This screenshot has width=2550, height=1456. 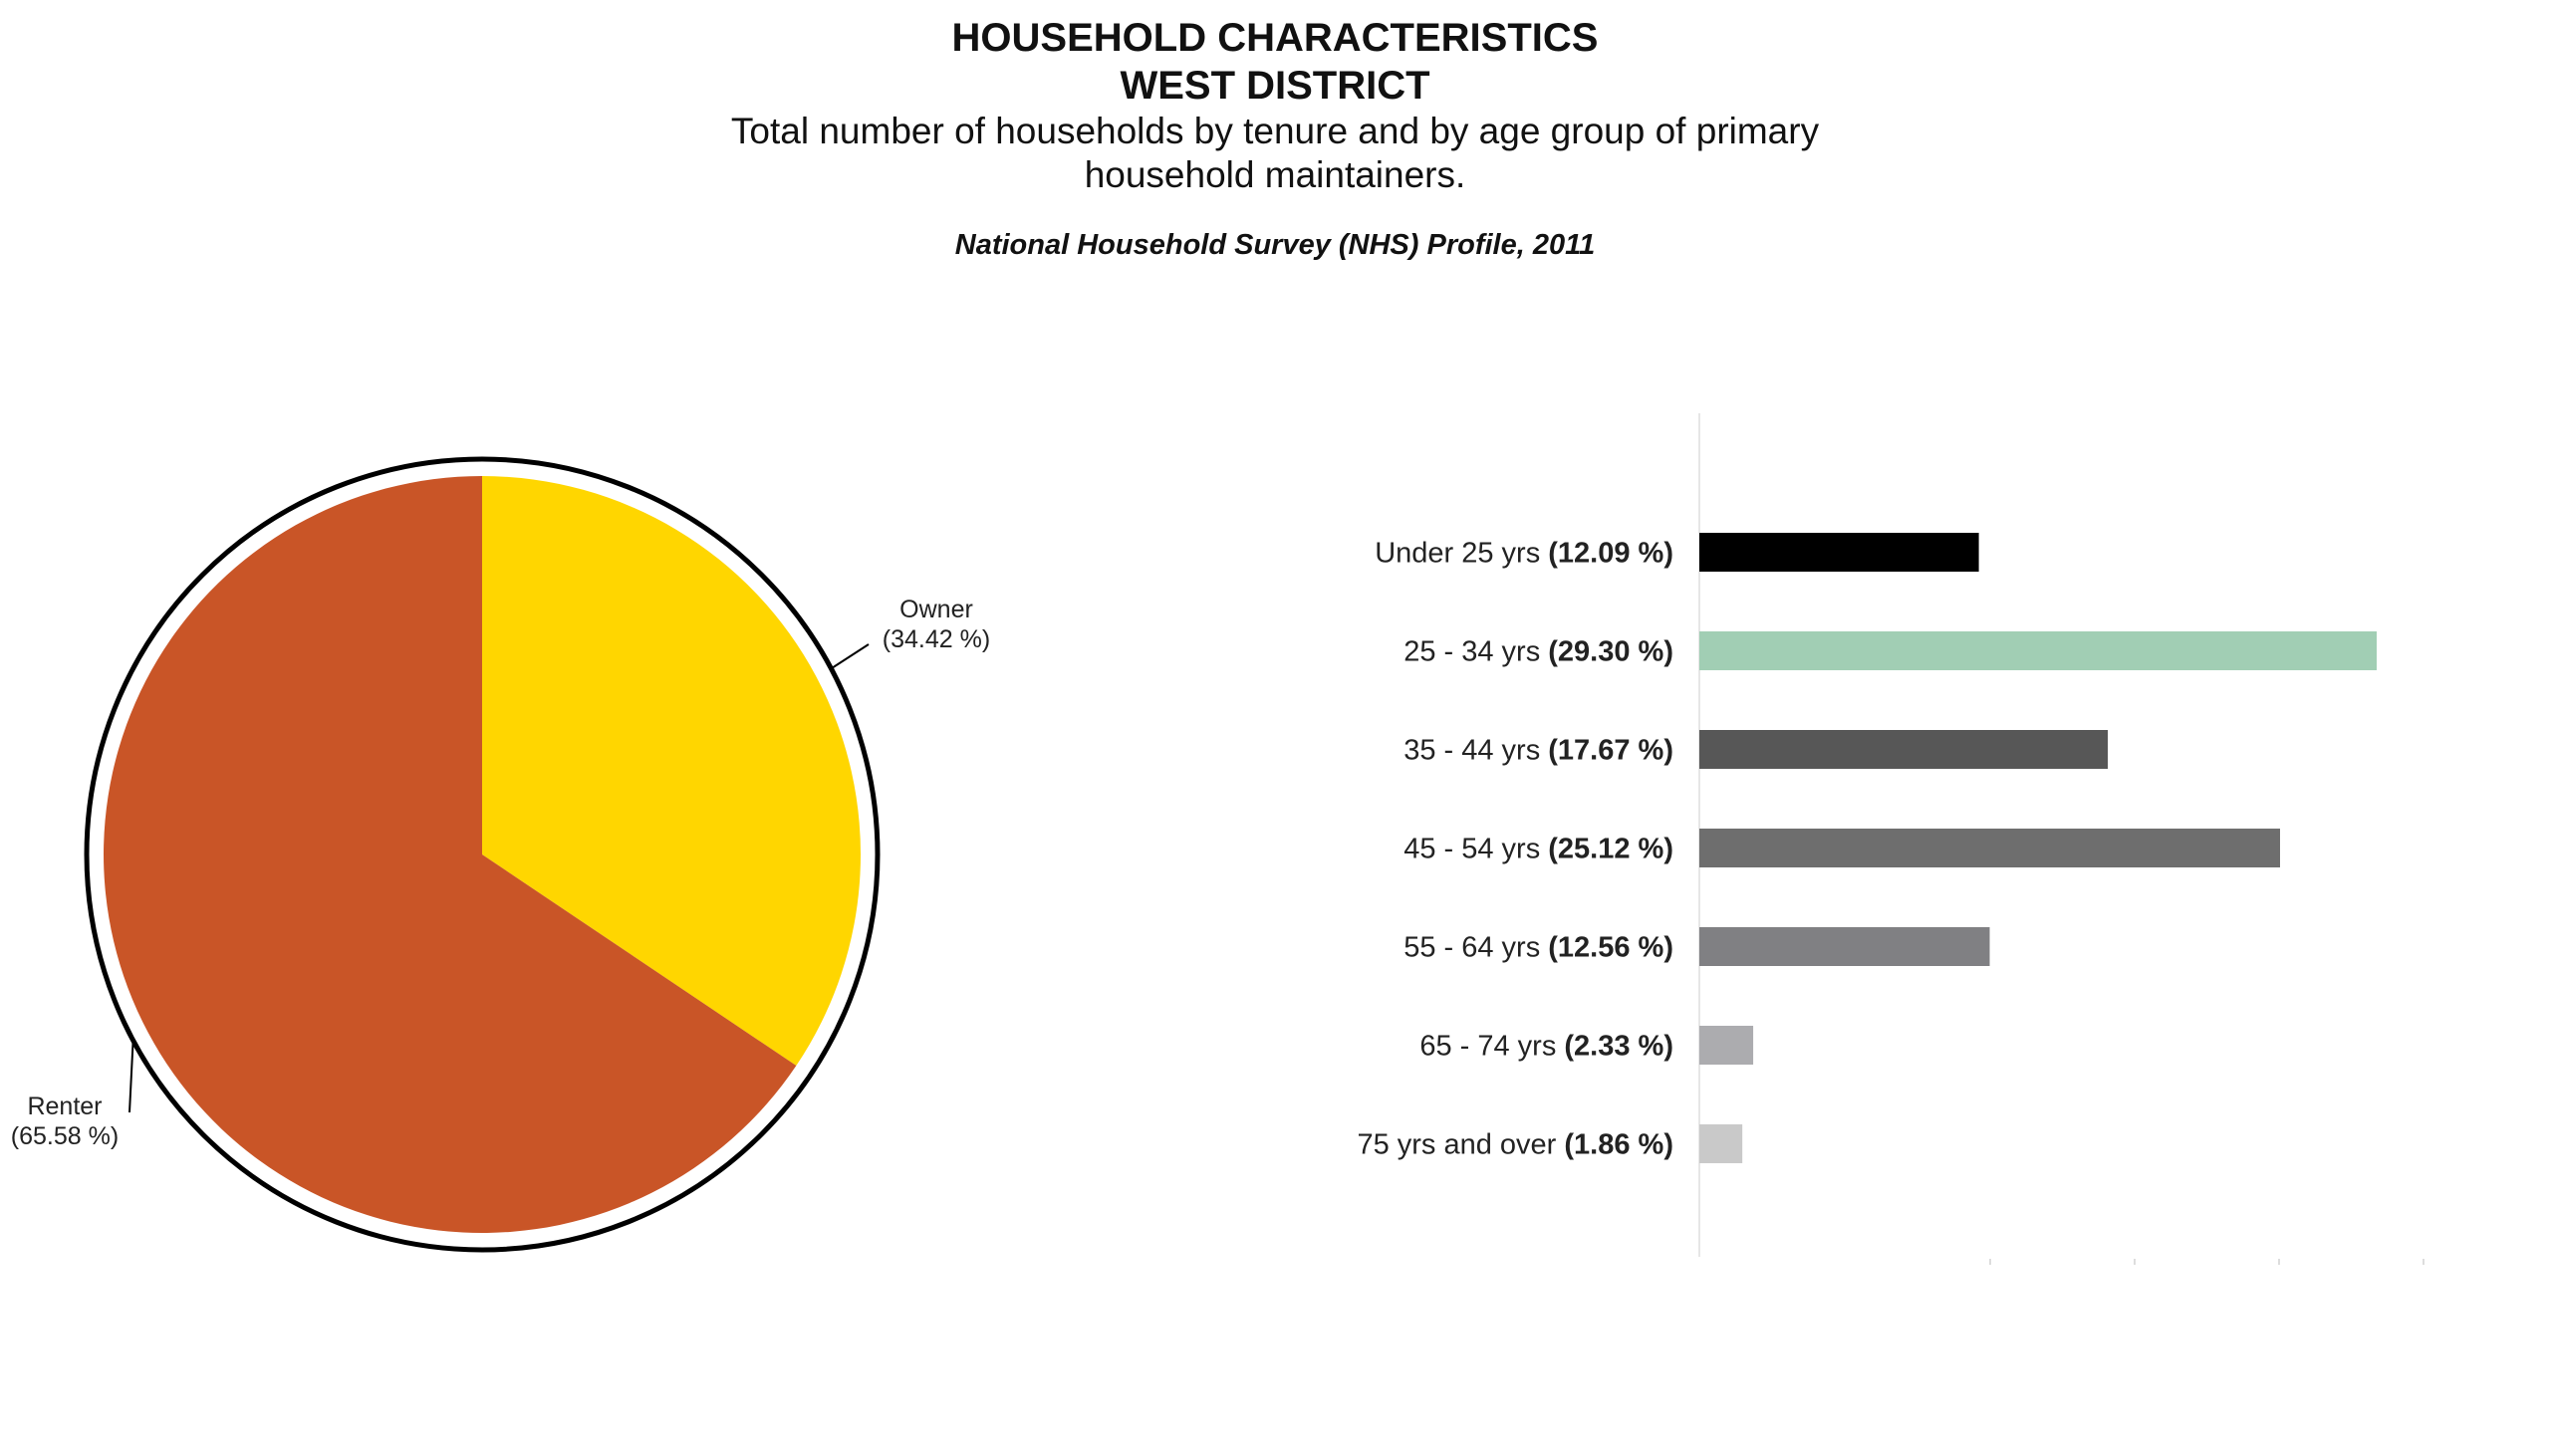 What do you see at coordinates (131, 1076) in the screenshot?
I see `pie-leader-line-renter` at bounding box center [131, 1076].